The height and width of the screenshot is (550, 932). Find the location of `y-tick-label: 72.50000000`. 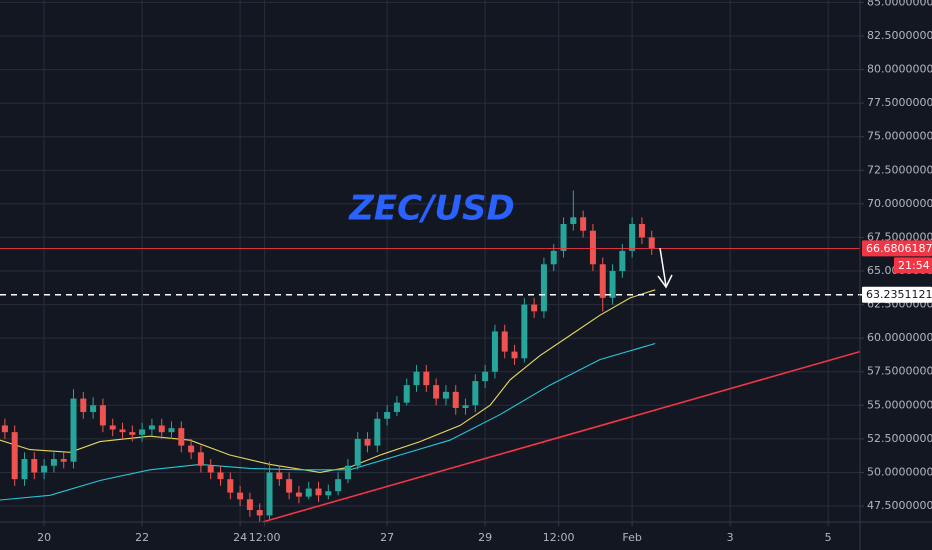

y-tick-label: 72.50000000 is located at coordinates (899, 169).